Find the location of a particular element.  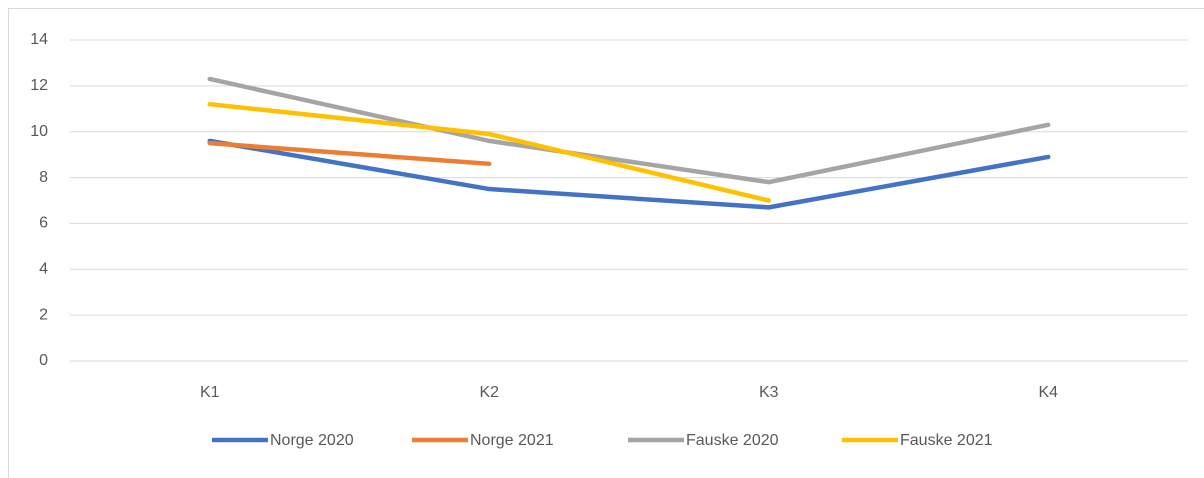

y-tick-label: 10 is located at coordinates (39, 131).